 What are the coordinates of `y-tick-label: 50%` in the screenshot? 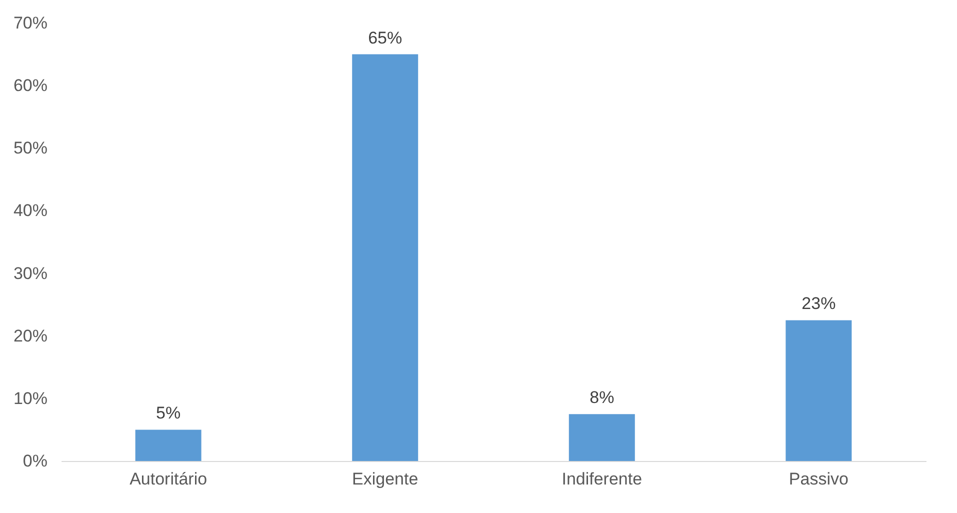 It's located at (30, 148).